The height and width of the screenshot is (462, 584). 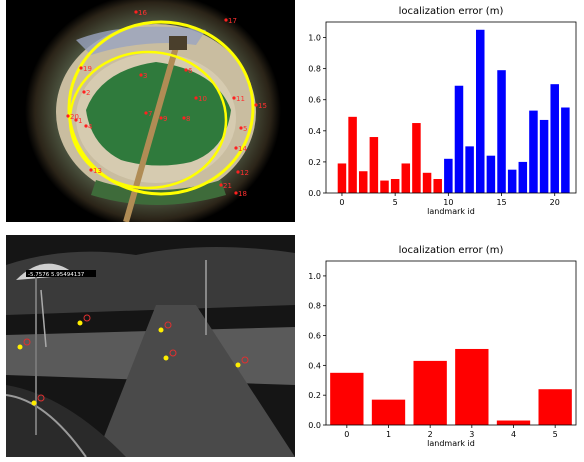 What do you see at coordinates (202, 99) in the screenshot?
I see `landmark-marker-label: 10` at bounding box center [202, 99].